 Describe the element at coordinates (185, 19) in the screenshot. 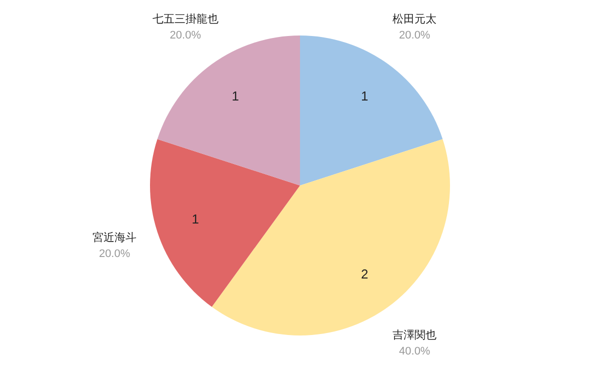

I see `slice-label: 七五三掛龍也` at that location.